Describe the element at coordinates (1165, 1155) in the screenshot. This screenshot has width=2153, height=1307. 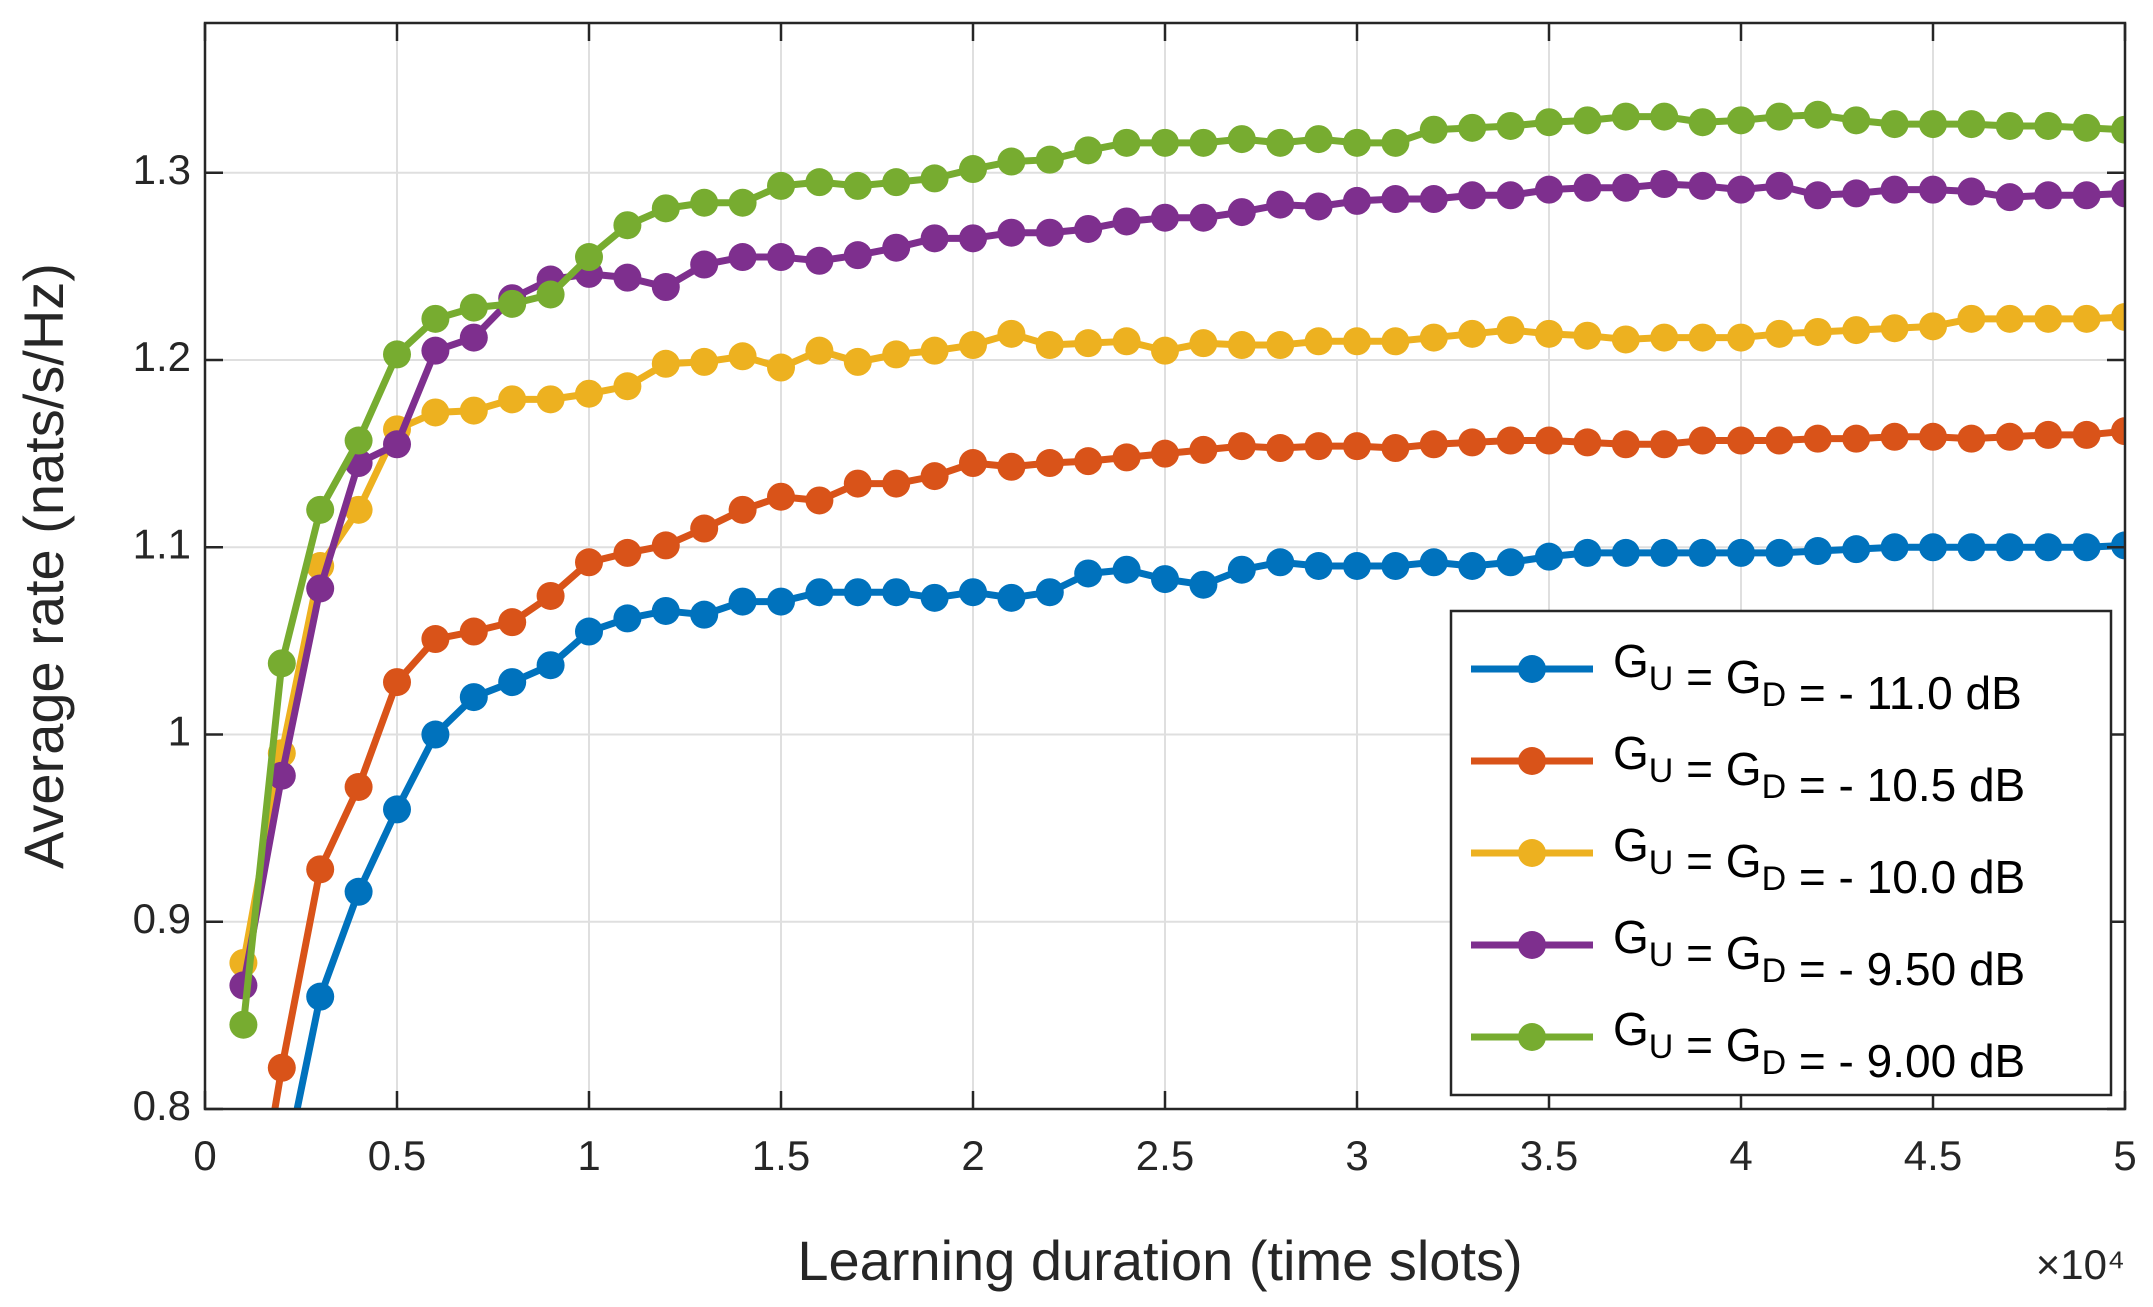
I see `x-tick-label: 2.5` at that location.